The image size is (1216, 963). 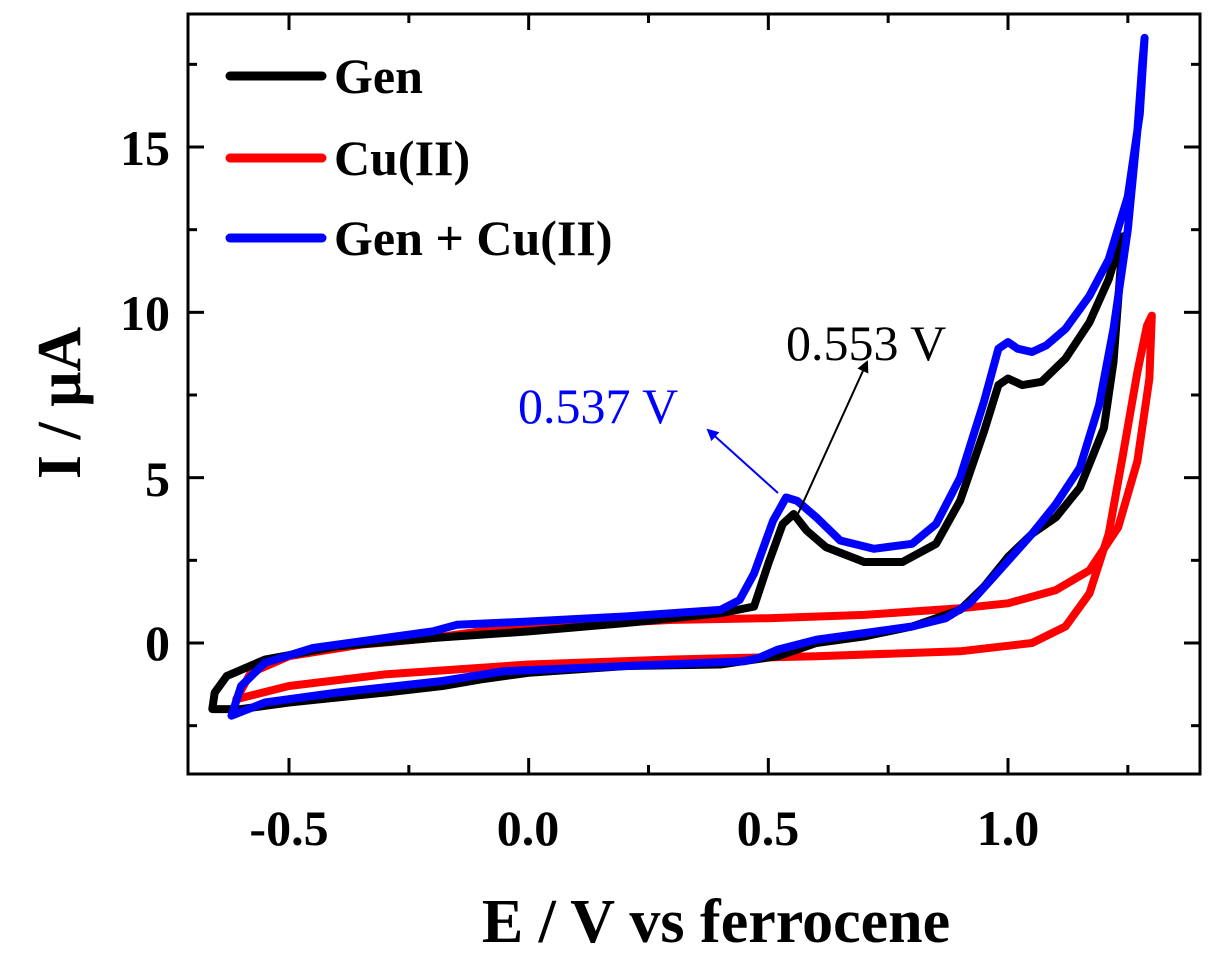 I want to click on legend-label-gen-cu: Gen + Cu(II), so click(x=473, y=238).